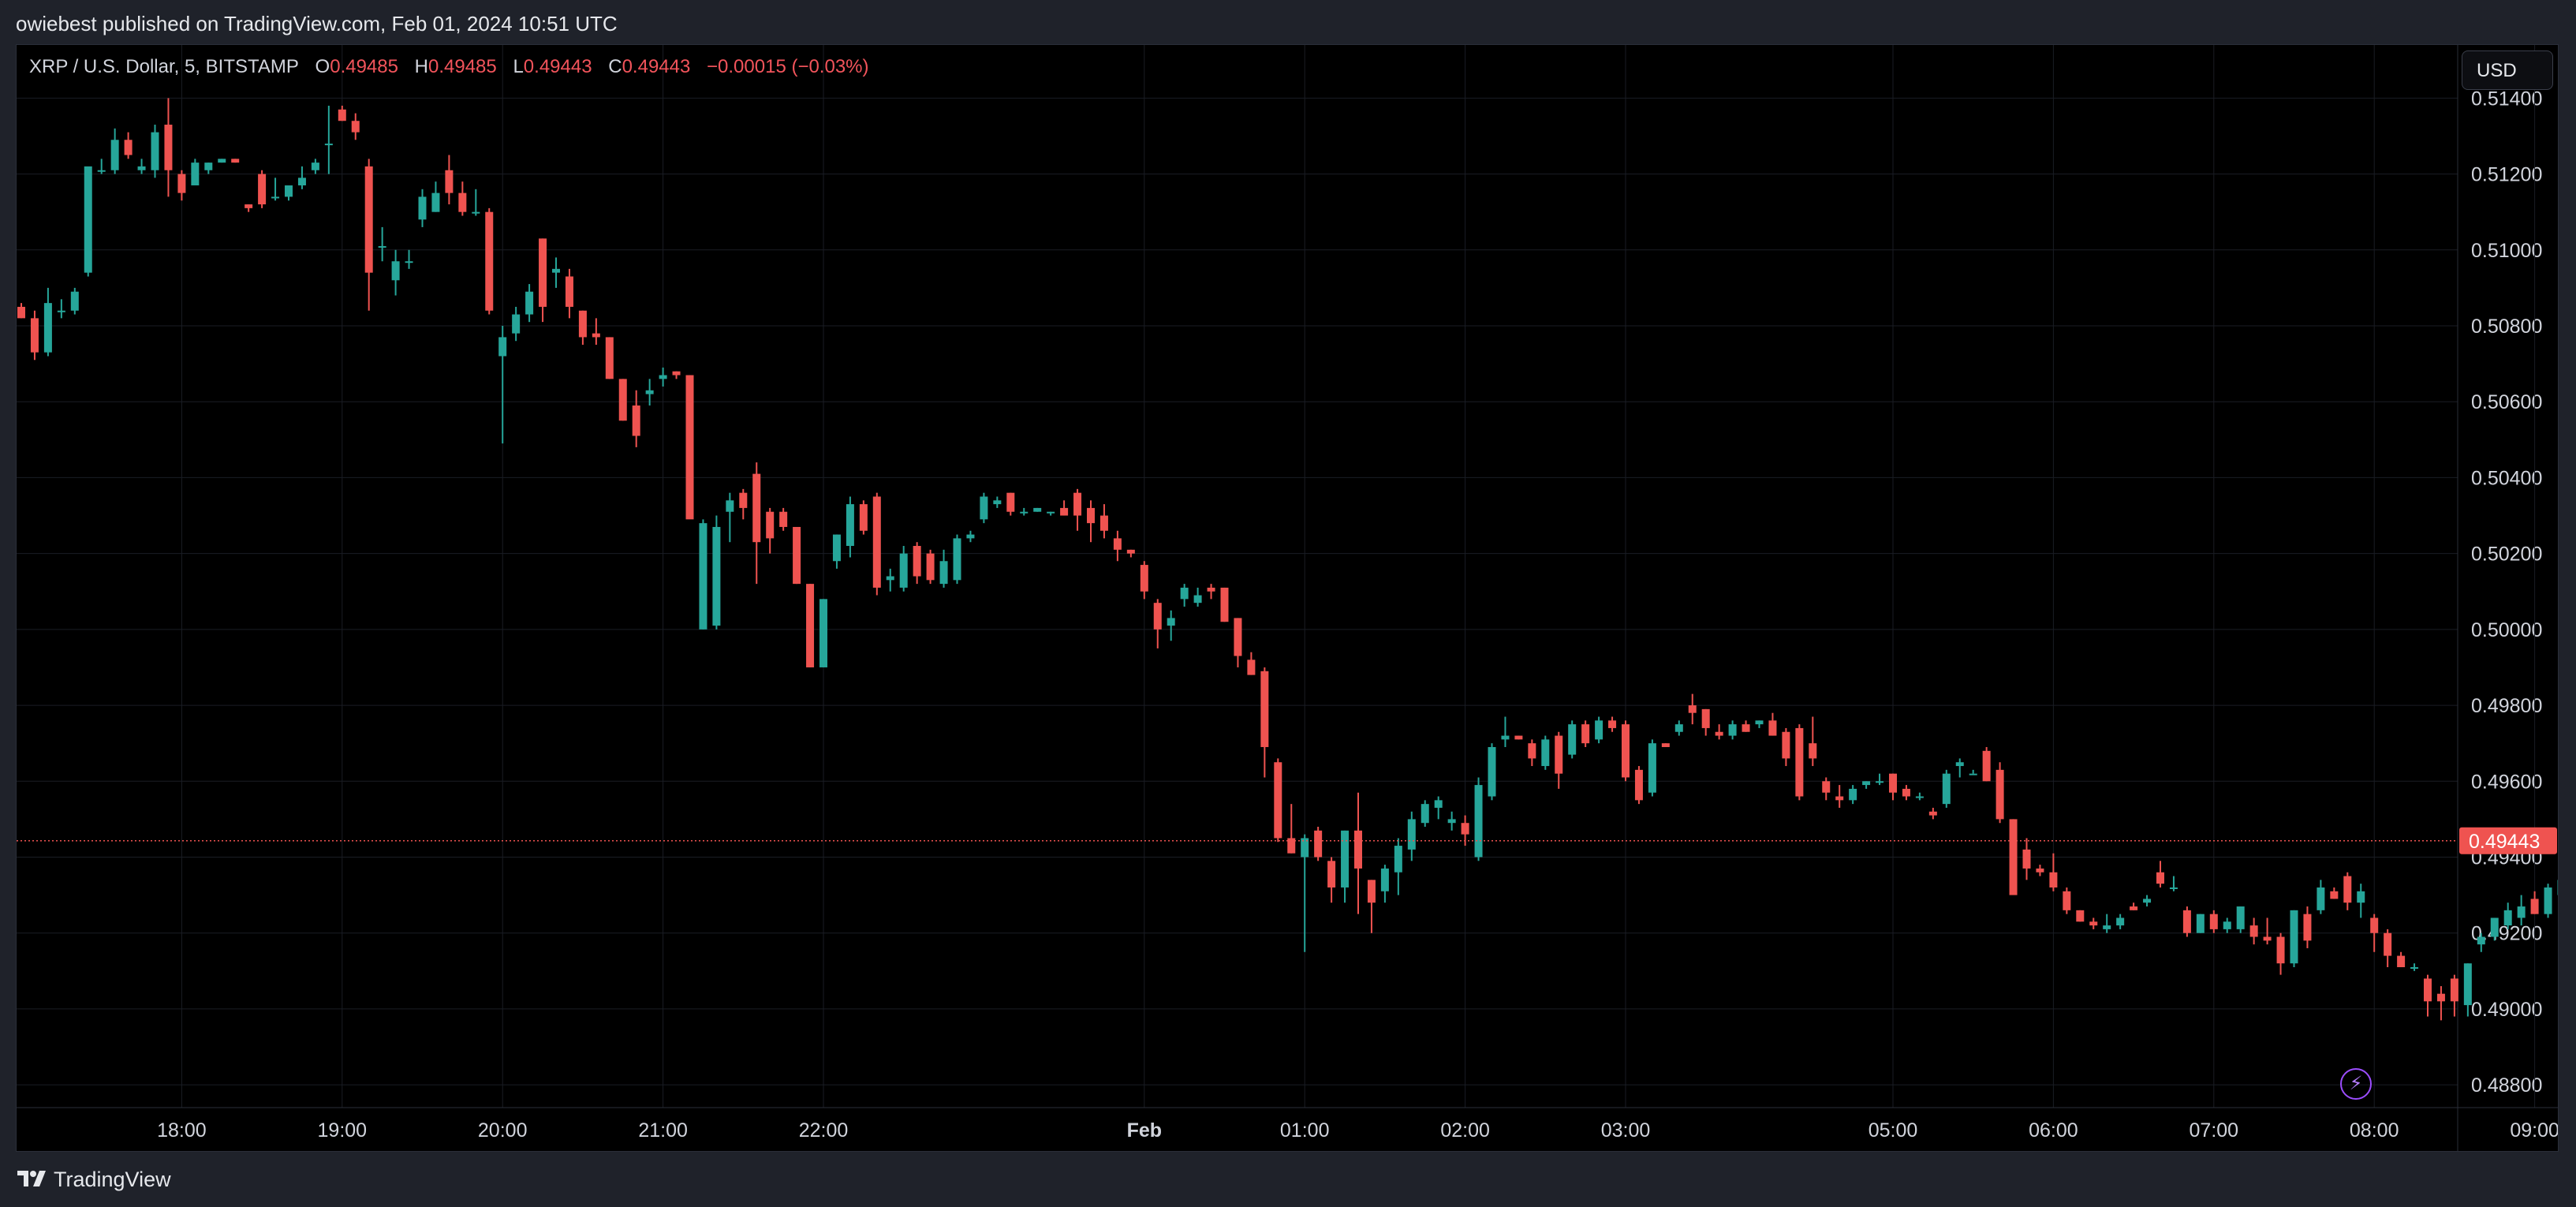 The width and height of the screenshot is (2576, 1207). What do you see at coordinates (112, 1179) in the screenshot?
I see `tradingview-brand-text: TradingView` at bounding box center [112, 1179].